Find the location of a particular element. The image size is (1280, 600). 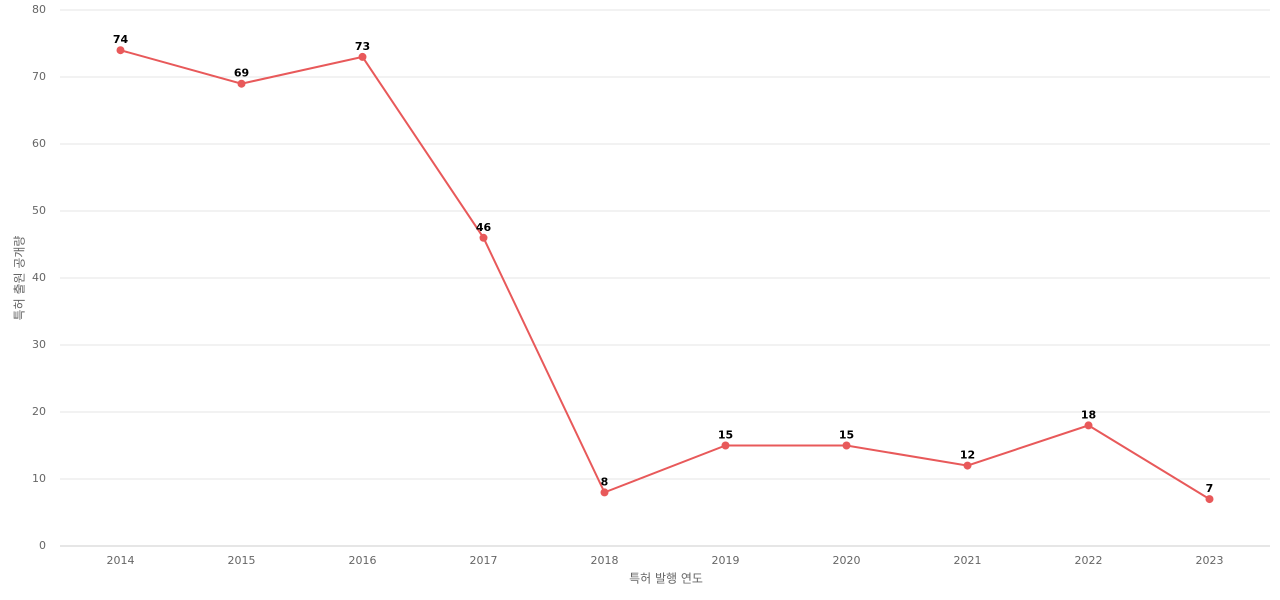

value-label: 46 is located at coordinates (484, 227).